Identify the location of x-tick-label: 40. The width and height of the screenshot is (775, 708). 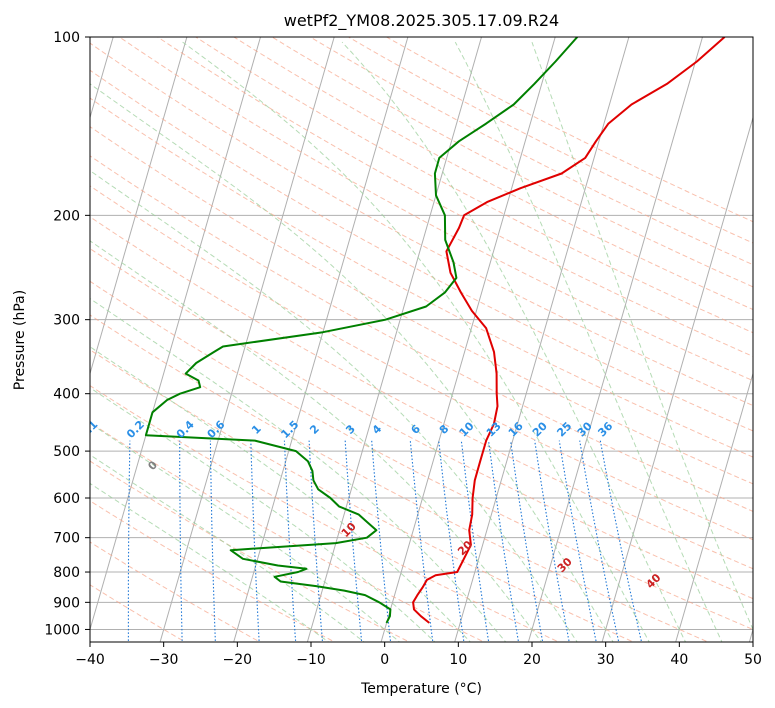
(679, 660).